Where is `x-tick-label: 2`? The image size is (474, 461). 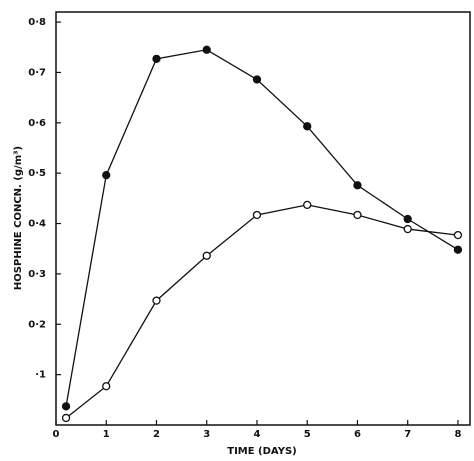 x-tick-label: 2 is located at coordinates (156, 434).